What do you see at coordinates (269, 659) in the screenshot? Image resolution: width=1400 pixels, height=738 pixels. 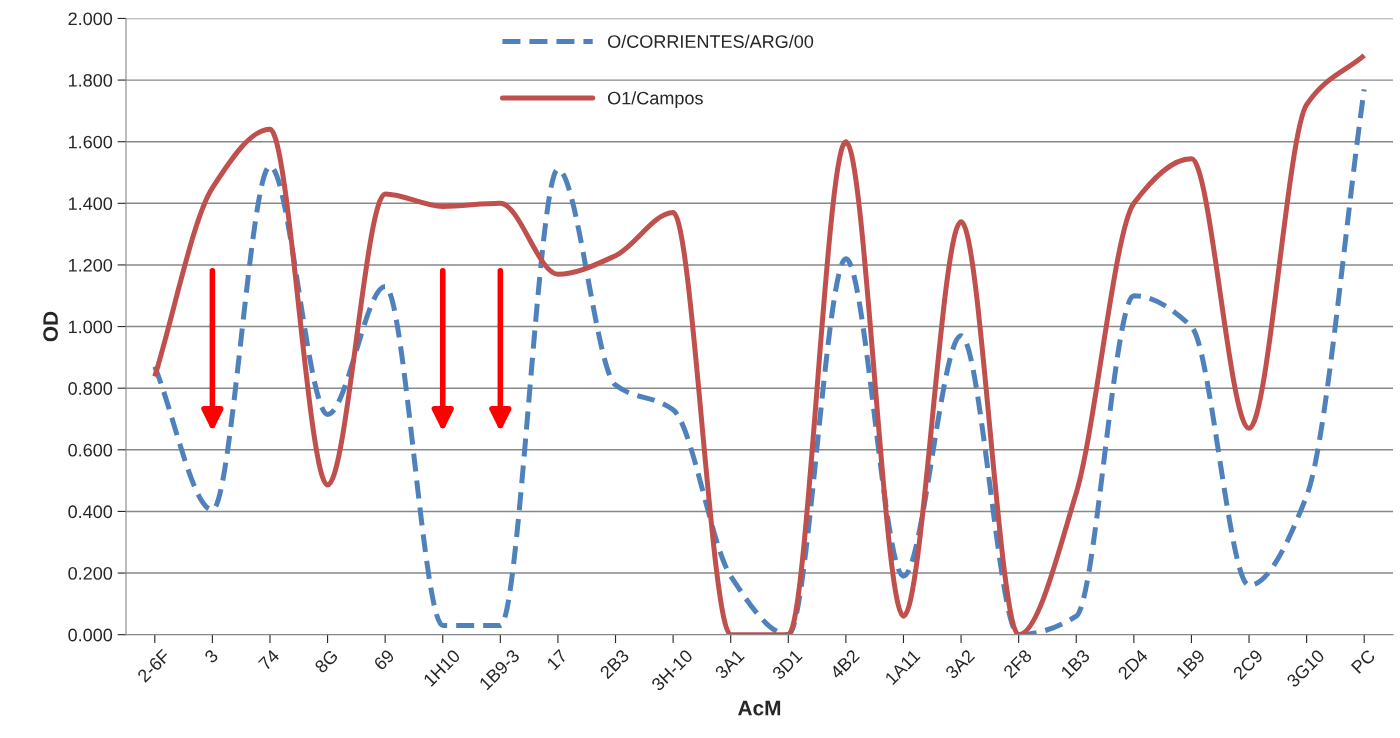 I see `x-tick-label: 74` at bounding box center [269, 659].